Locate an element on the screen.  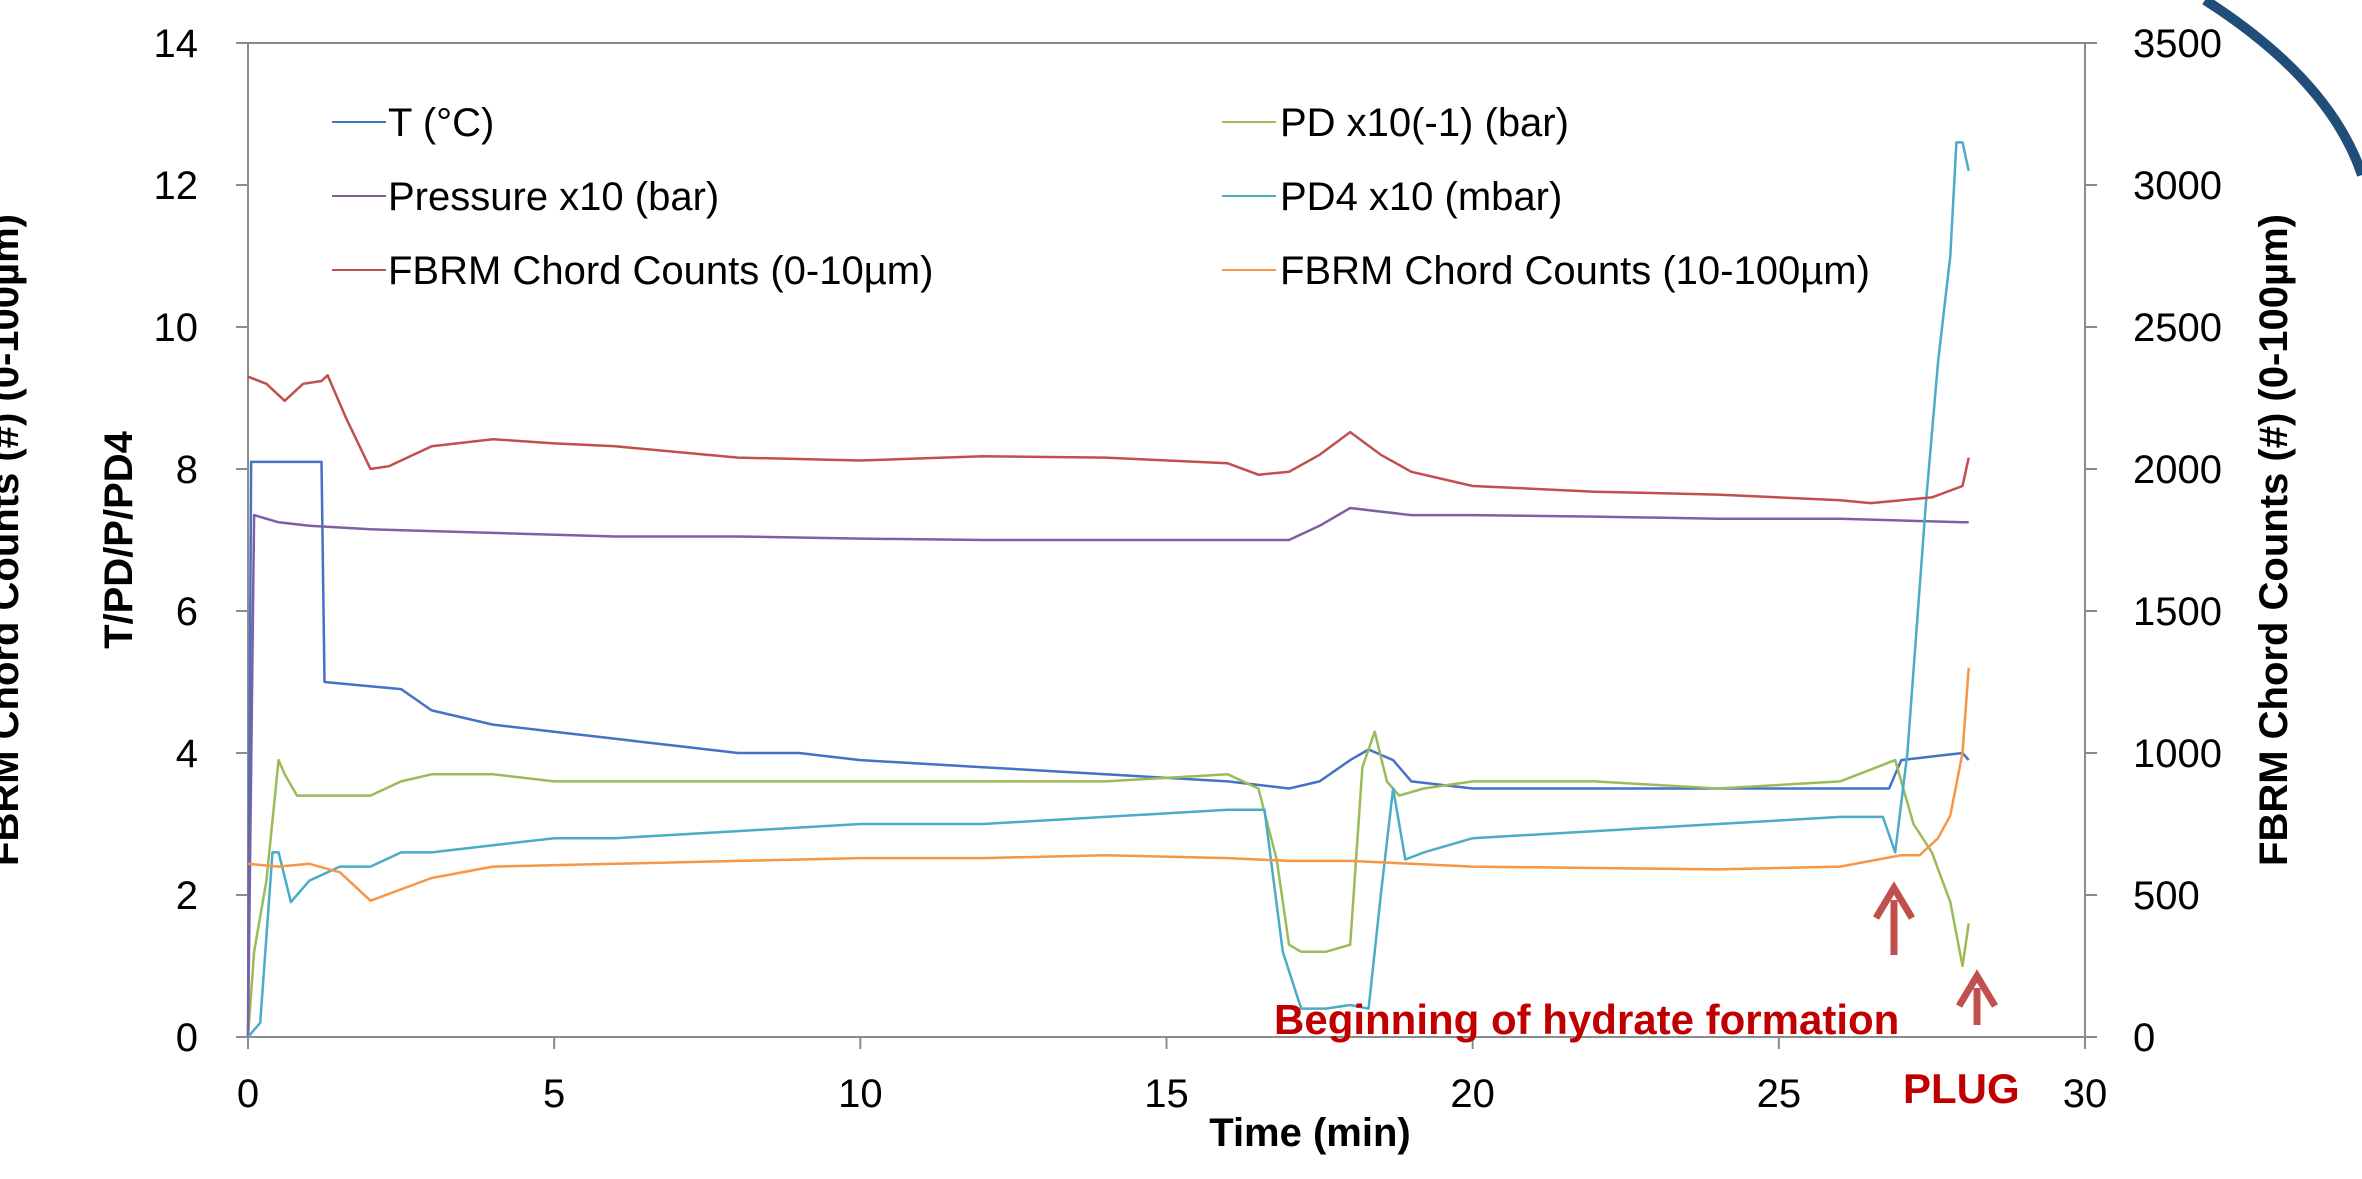
series-line-fbrm-chord-counts-10-100-m is located at coordinates (1108, 784).